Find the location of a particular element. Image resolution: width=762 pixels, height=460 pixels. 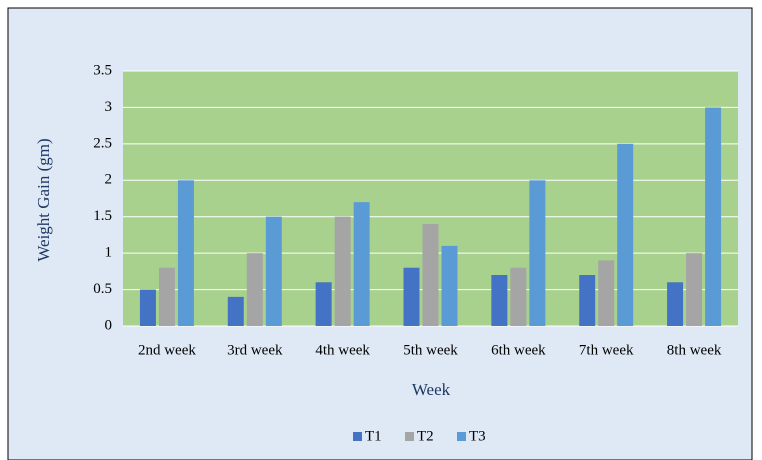

y-axis-label: Weight Gain (gm) is located at coordinates (43, 199).